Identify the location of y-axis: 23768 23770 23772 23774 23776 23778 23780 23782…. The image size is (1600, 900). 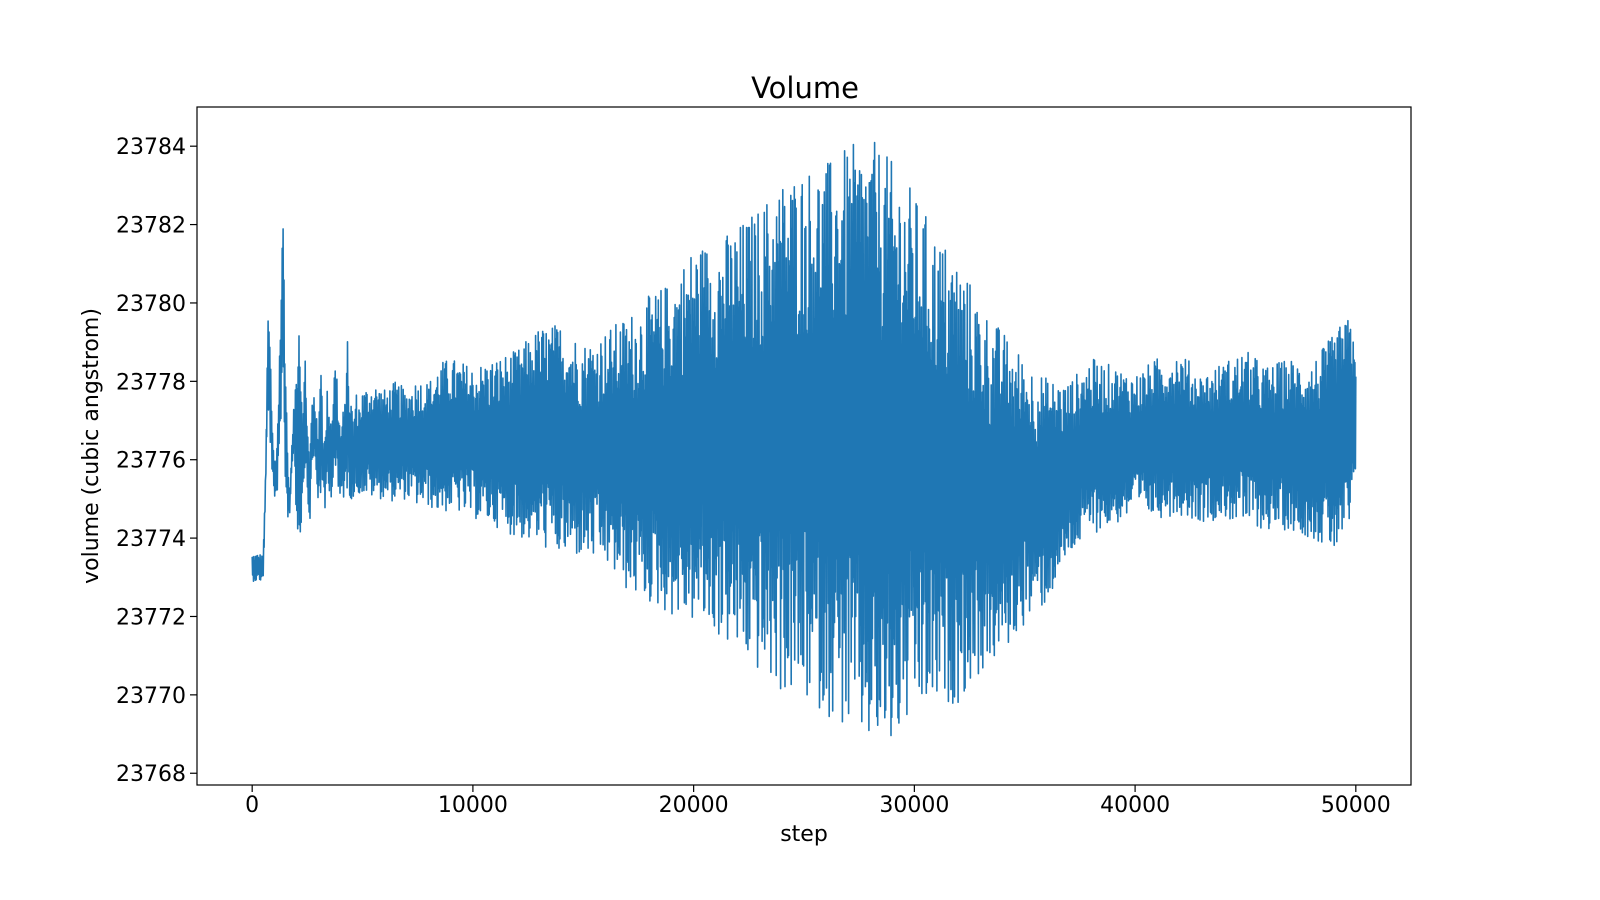
(156, 461).